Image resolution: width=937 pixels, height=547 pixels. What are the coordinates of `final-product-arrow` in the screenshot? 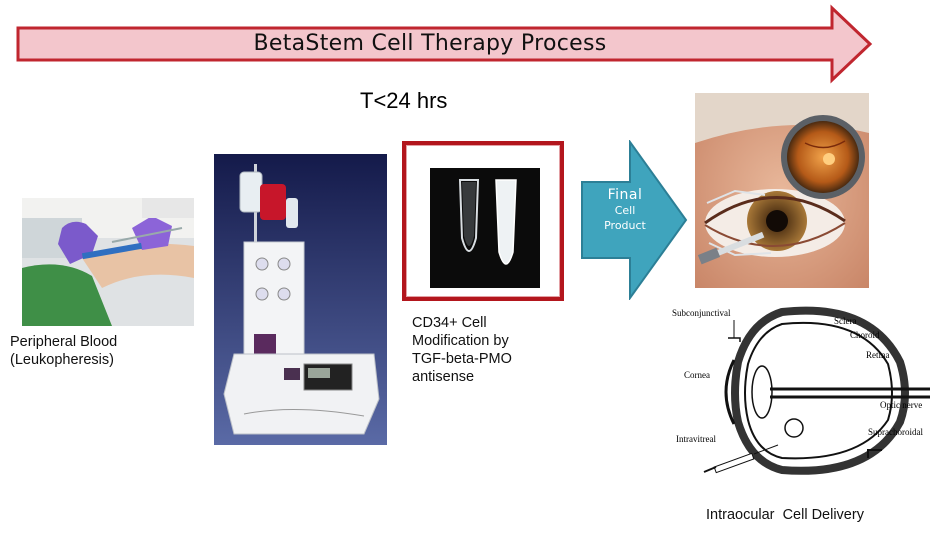 It's located at (634, 220).